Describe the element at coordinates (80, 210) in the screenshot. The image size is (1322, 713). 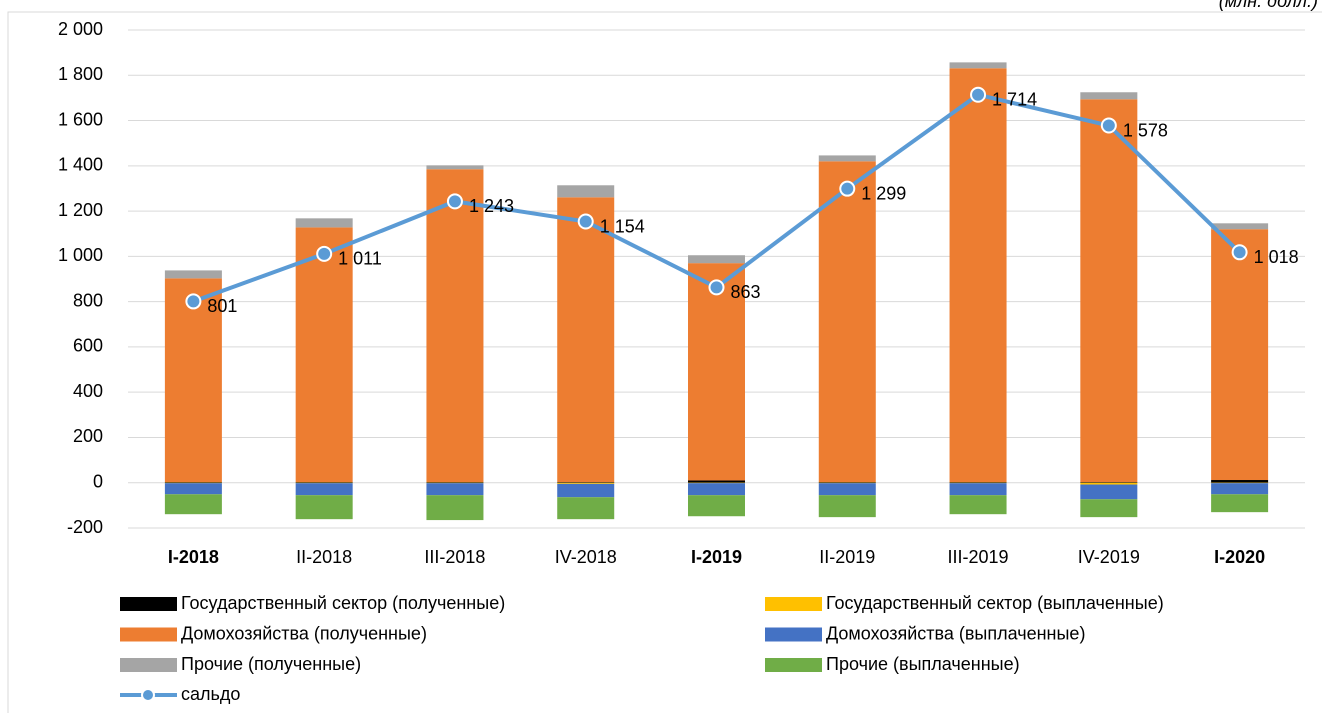
I see `y-tick-label: 1 200` at that location.